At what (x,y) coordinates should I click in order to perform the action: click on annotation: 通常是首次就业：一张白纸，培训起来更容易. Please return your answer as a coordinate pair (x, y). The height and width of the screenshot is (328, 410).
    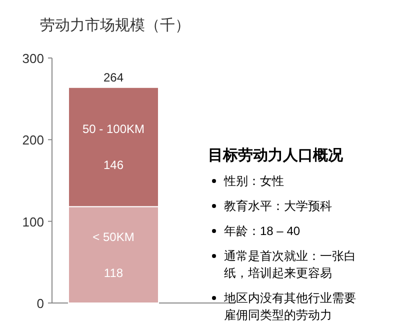
    Looking at the image, I should click on (290, 264).